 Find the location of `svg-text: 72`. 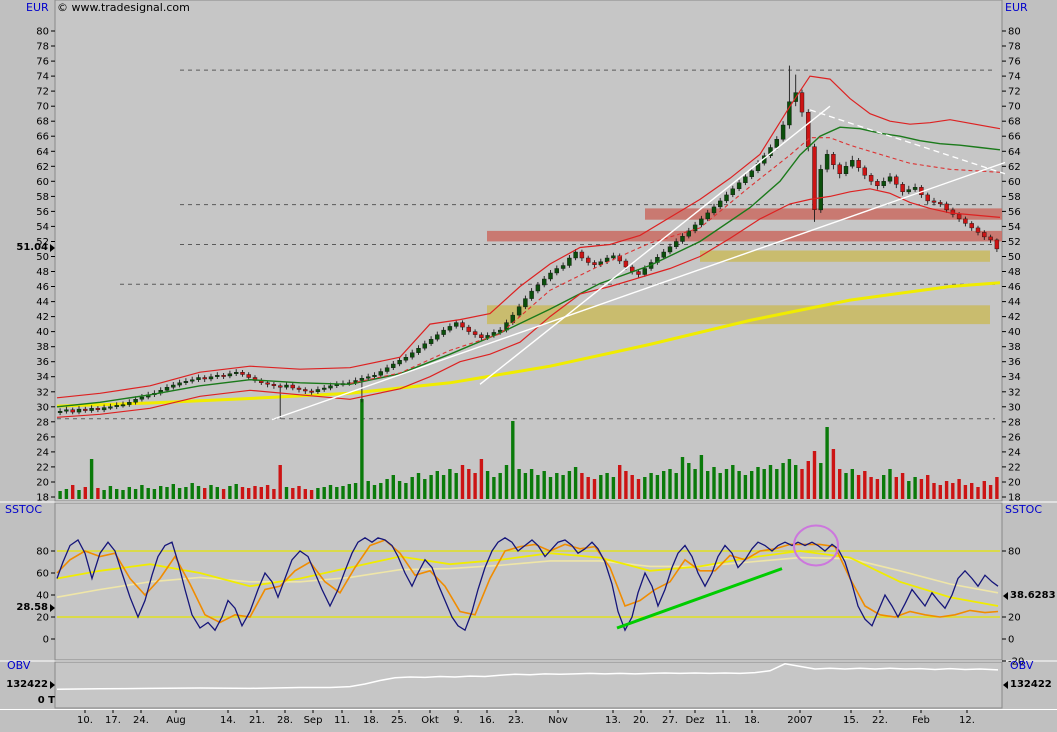

svg-text: 72 is located at coordinates (1014, 92).